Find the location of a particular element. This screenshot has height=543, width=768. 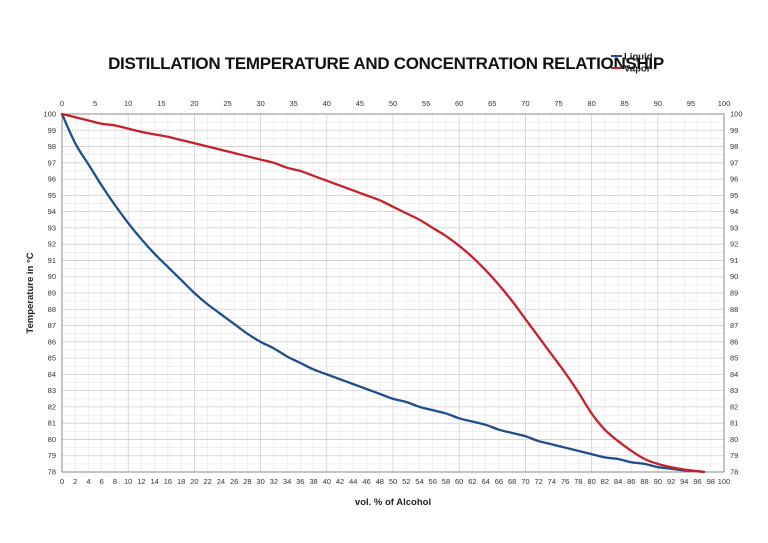

x-tick-label: 12 is located at coordinates (141, 481).